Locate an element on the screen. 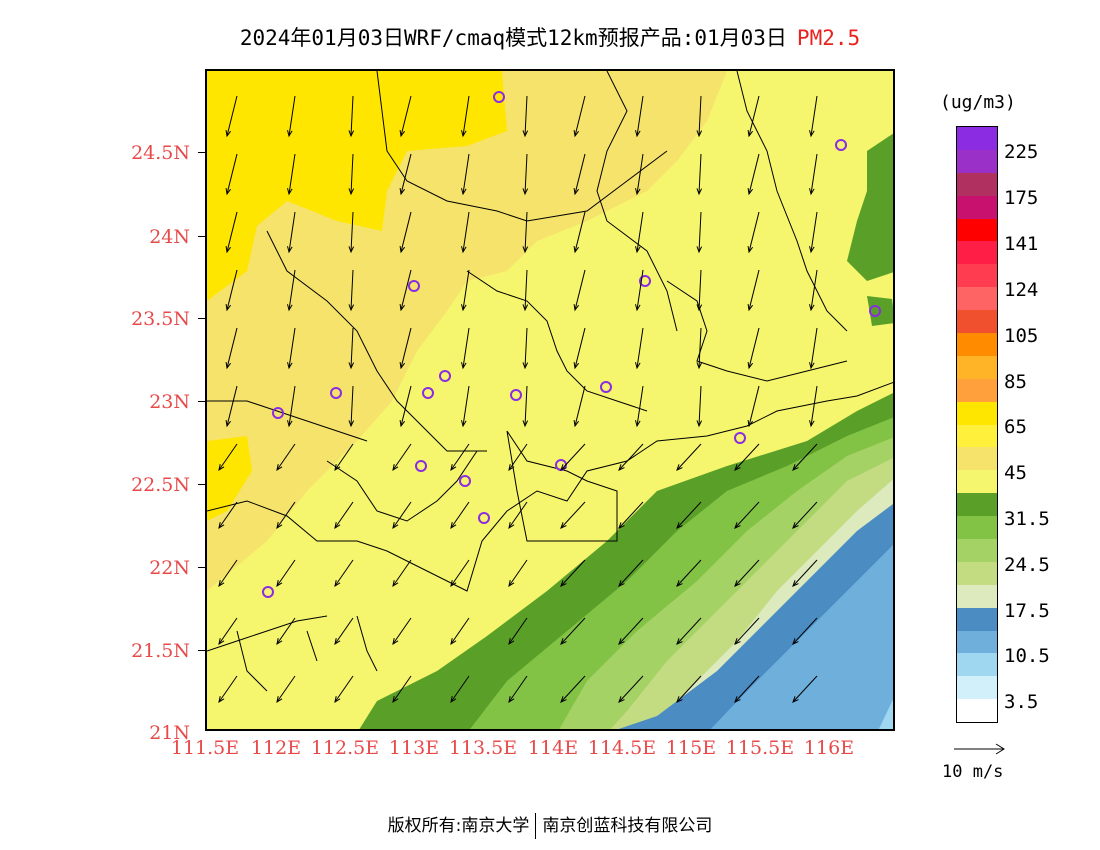  x-label: 113.5E is located at coordinates (483, 748).